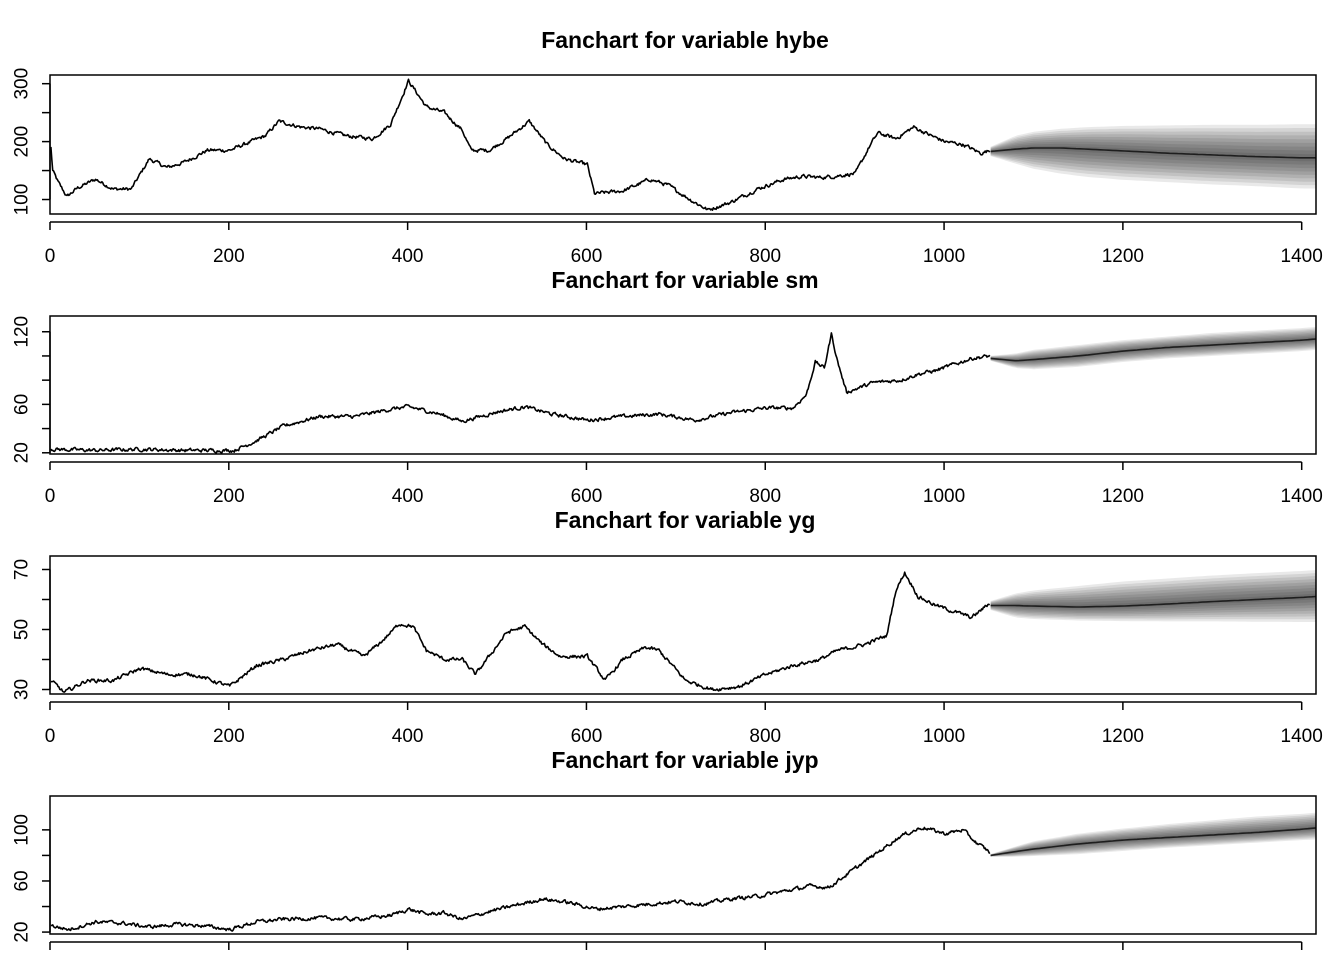 This screenshot has height=960, width=1344. What do you see at coordinates (685, 520) in the screenshot?
I see `chart-title: Fanchart for variable yg` at bounding box center [685, 520].